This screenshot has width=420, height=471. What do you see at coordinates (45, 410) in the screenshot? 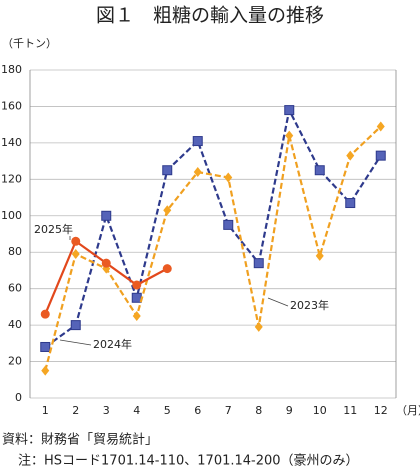
I see `x-tick-label: 1` at bounding box center [45, 410].